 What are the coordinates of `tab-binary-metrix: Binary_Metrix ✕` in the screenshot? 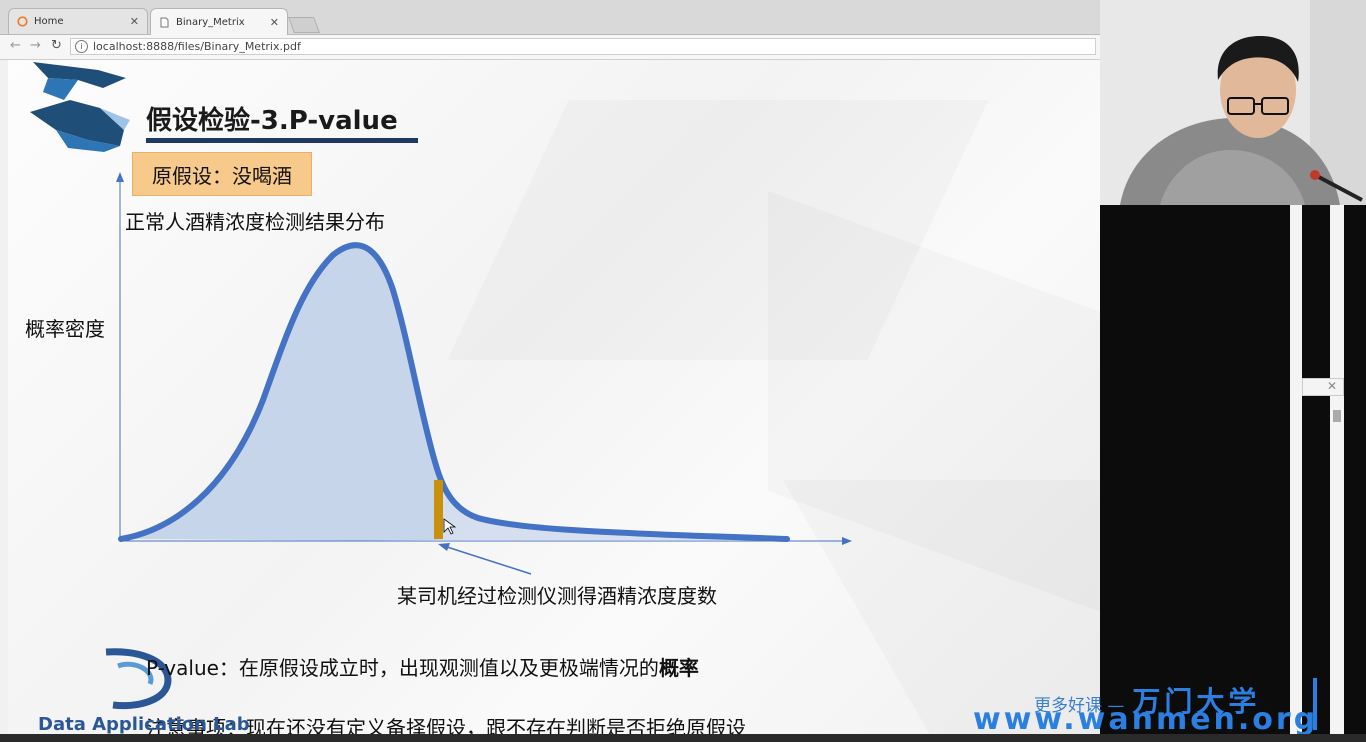 It's located at (219, 21).